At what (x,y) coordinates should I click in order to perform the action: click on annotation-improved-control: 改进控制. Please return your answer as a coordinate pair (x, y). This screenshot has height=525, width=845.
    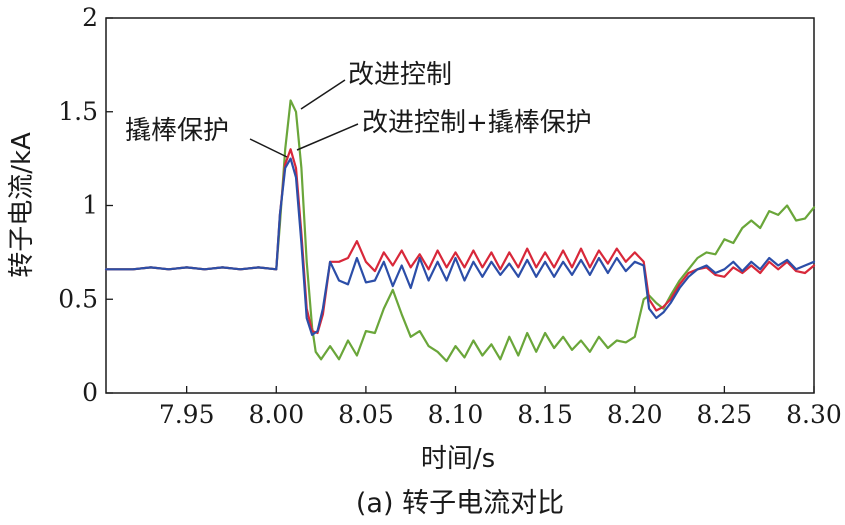
    Looking at the image, I should click on (400, 75).